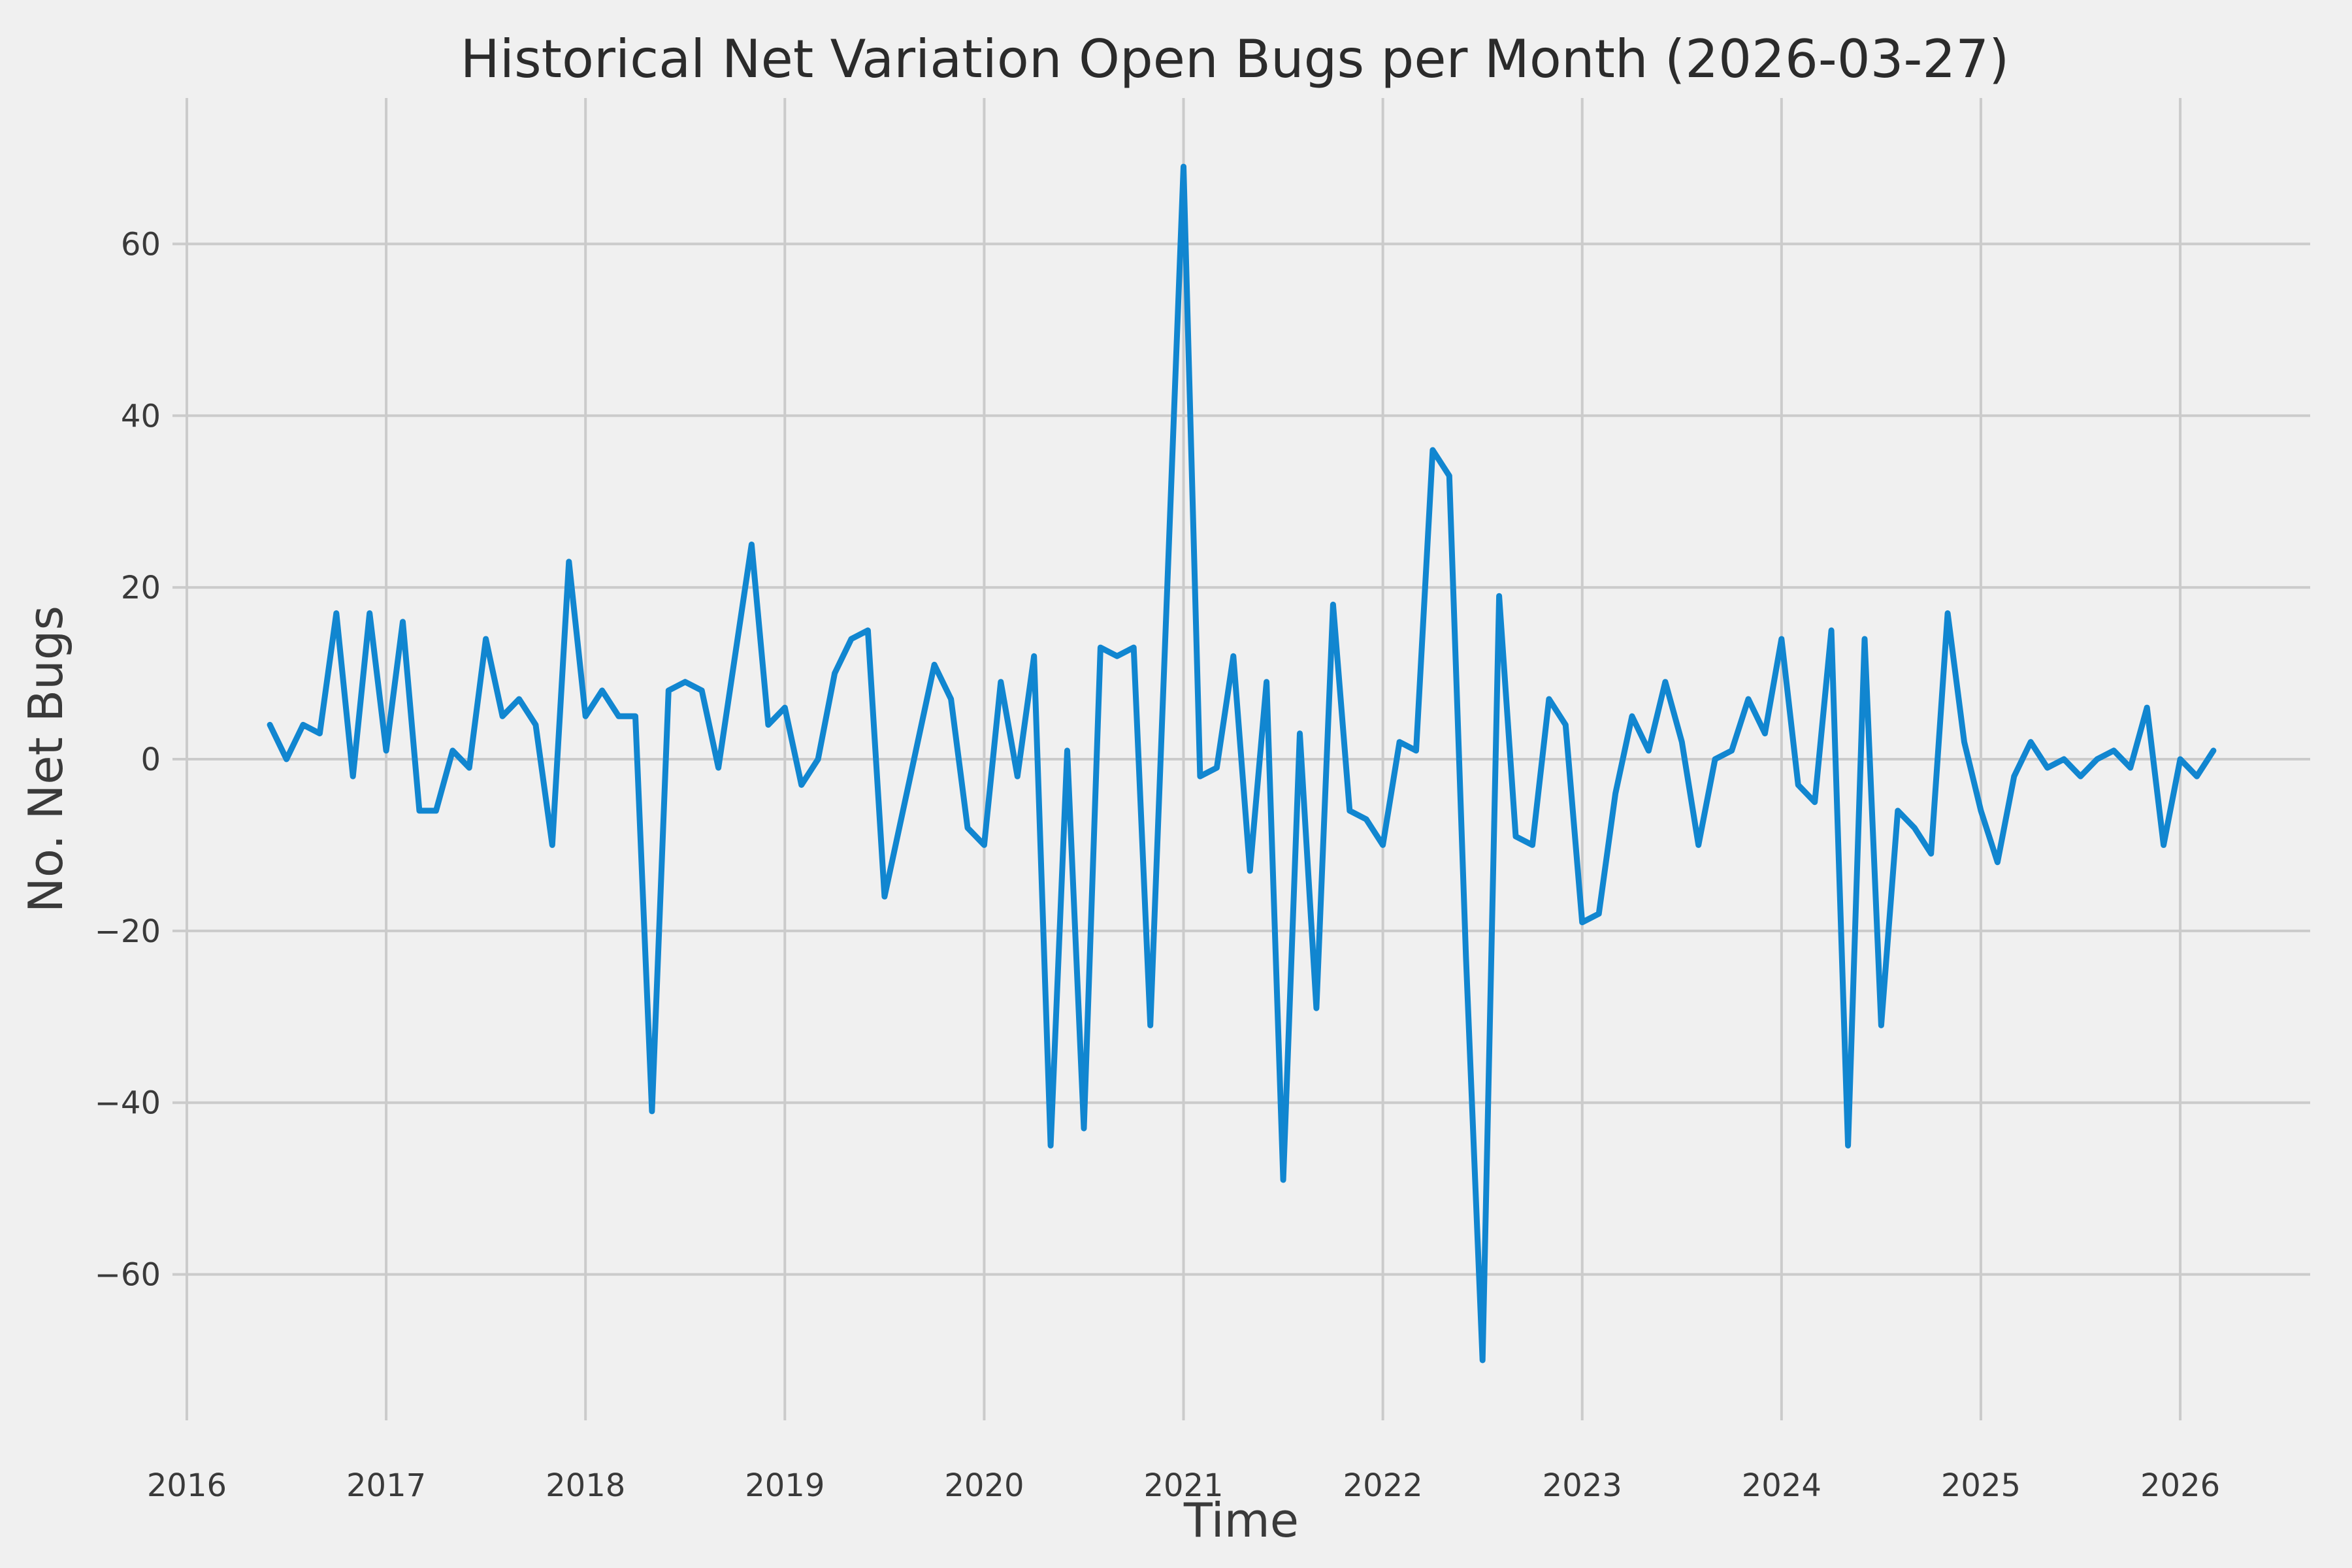  I want to click on y-tick-label: −20, so click(128, 931).